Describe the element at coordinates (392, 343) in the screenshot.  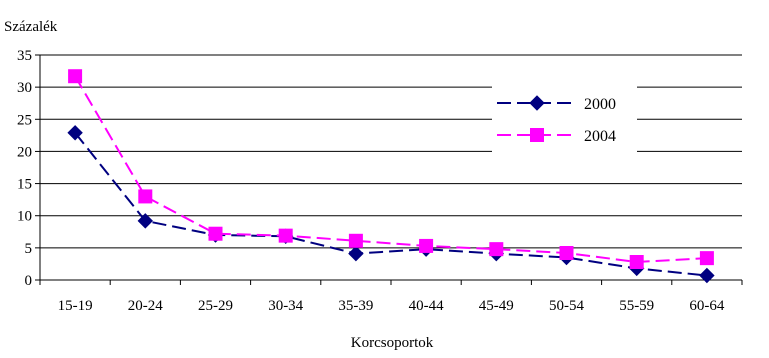
I see `x-axis-title: Korcsoportok` at that location.